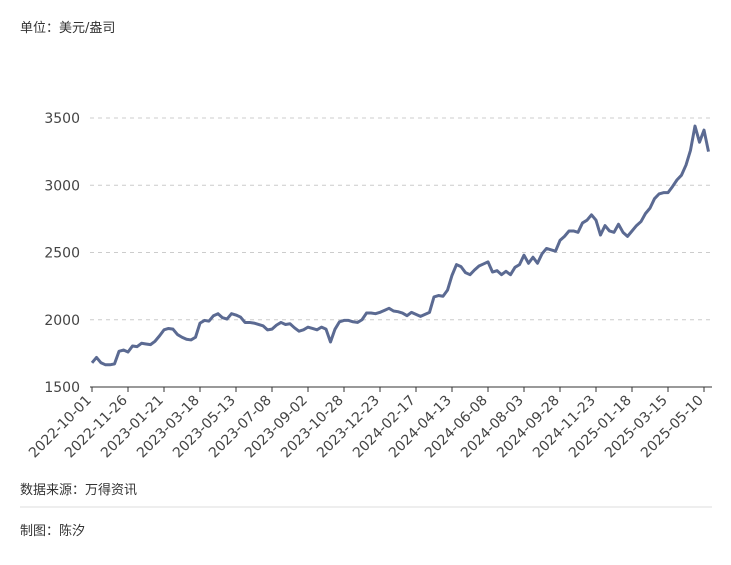  I want to click on y-tick-label: 2000, so click(62, 321).